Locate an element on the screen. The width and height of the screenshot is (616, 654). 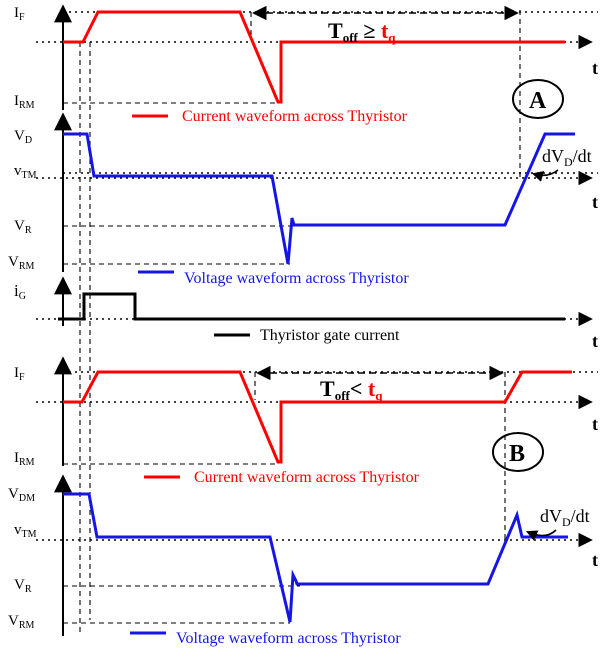
case-b-circle-label: B is located at coordinates (517, 454).